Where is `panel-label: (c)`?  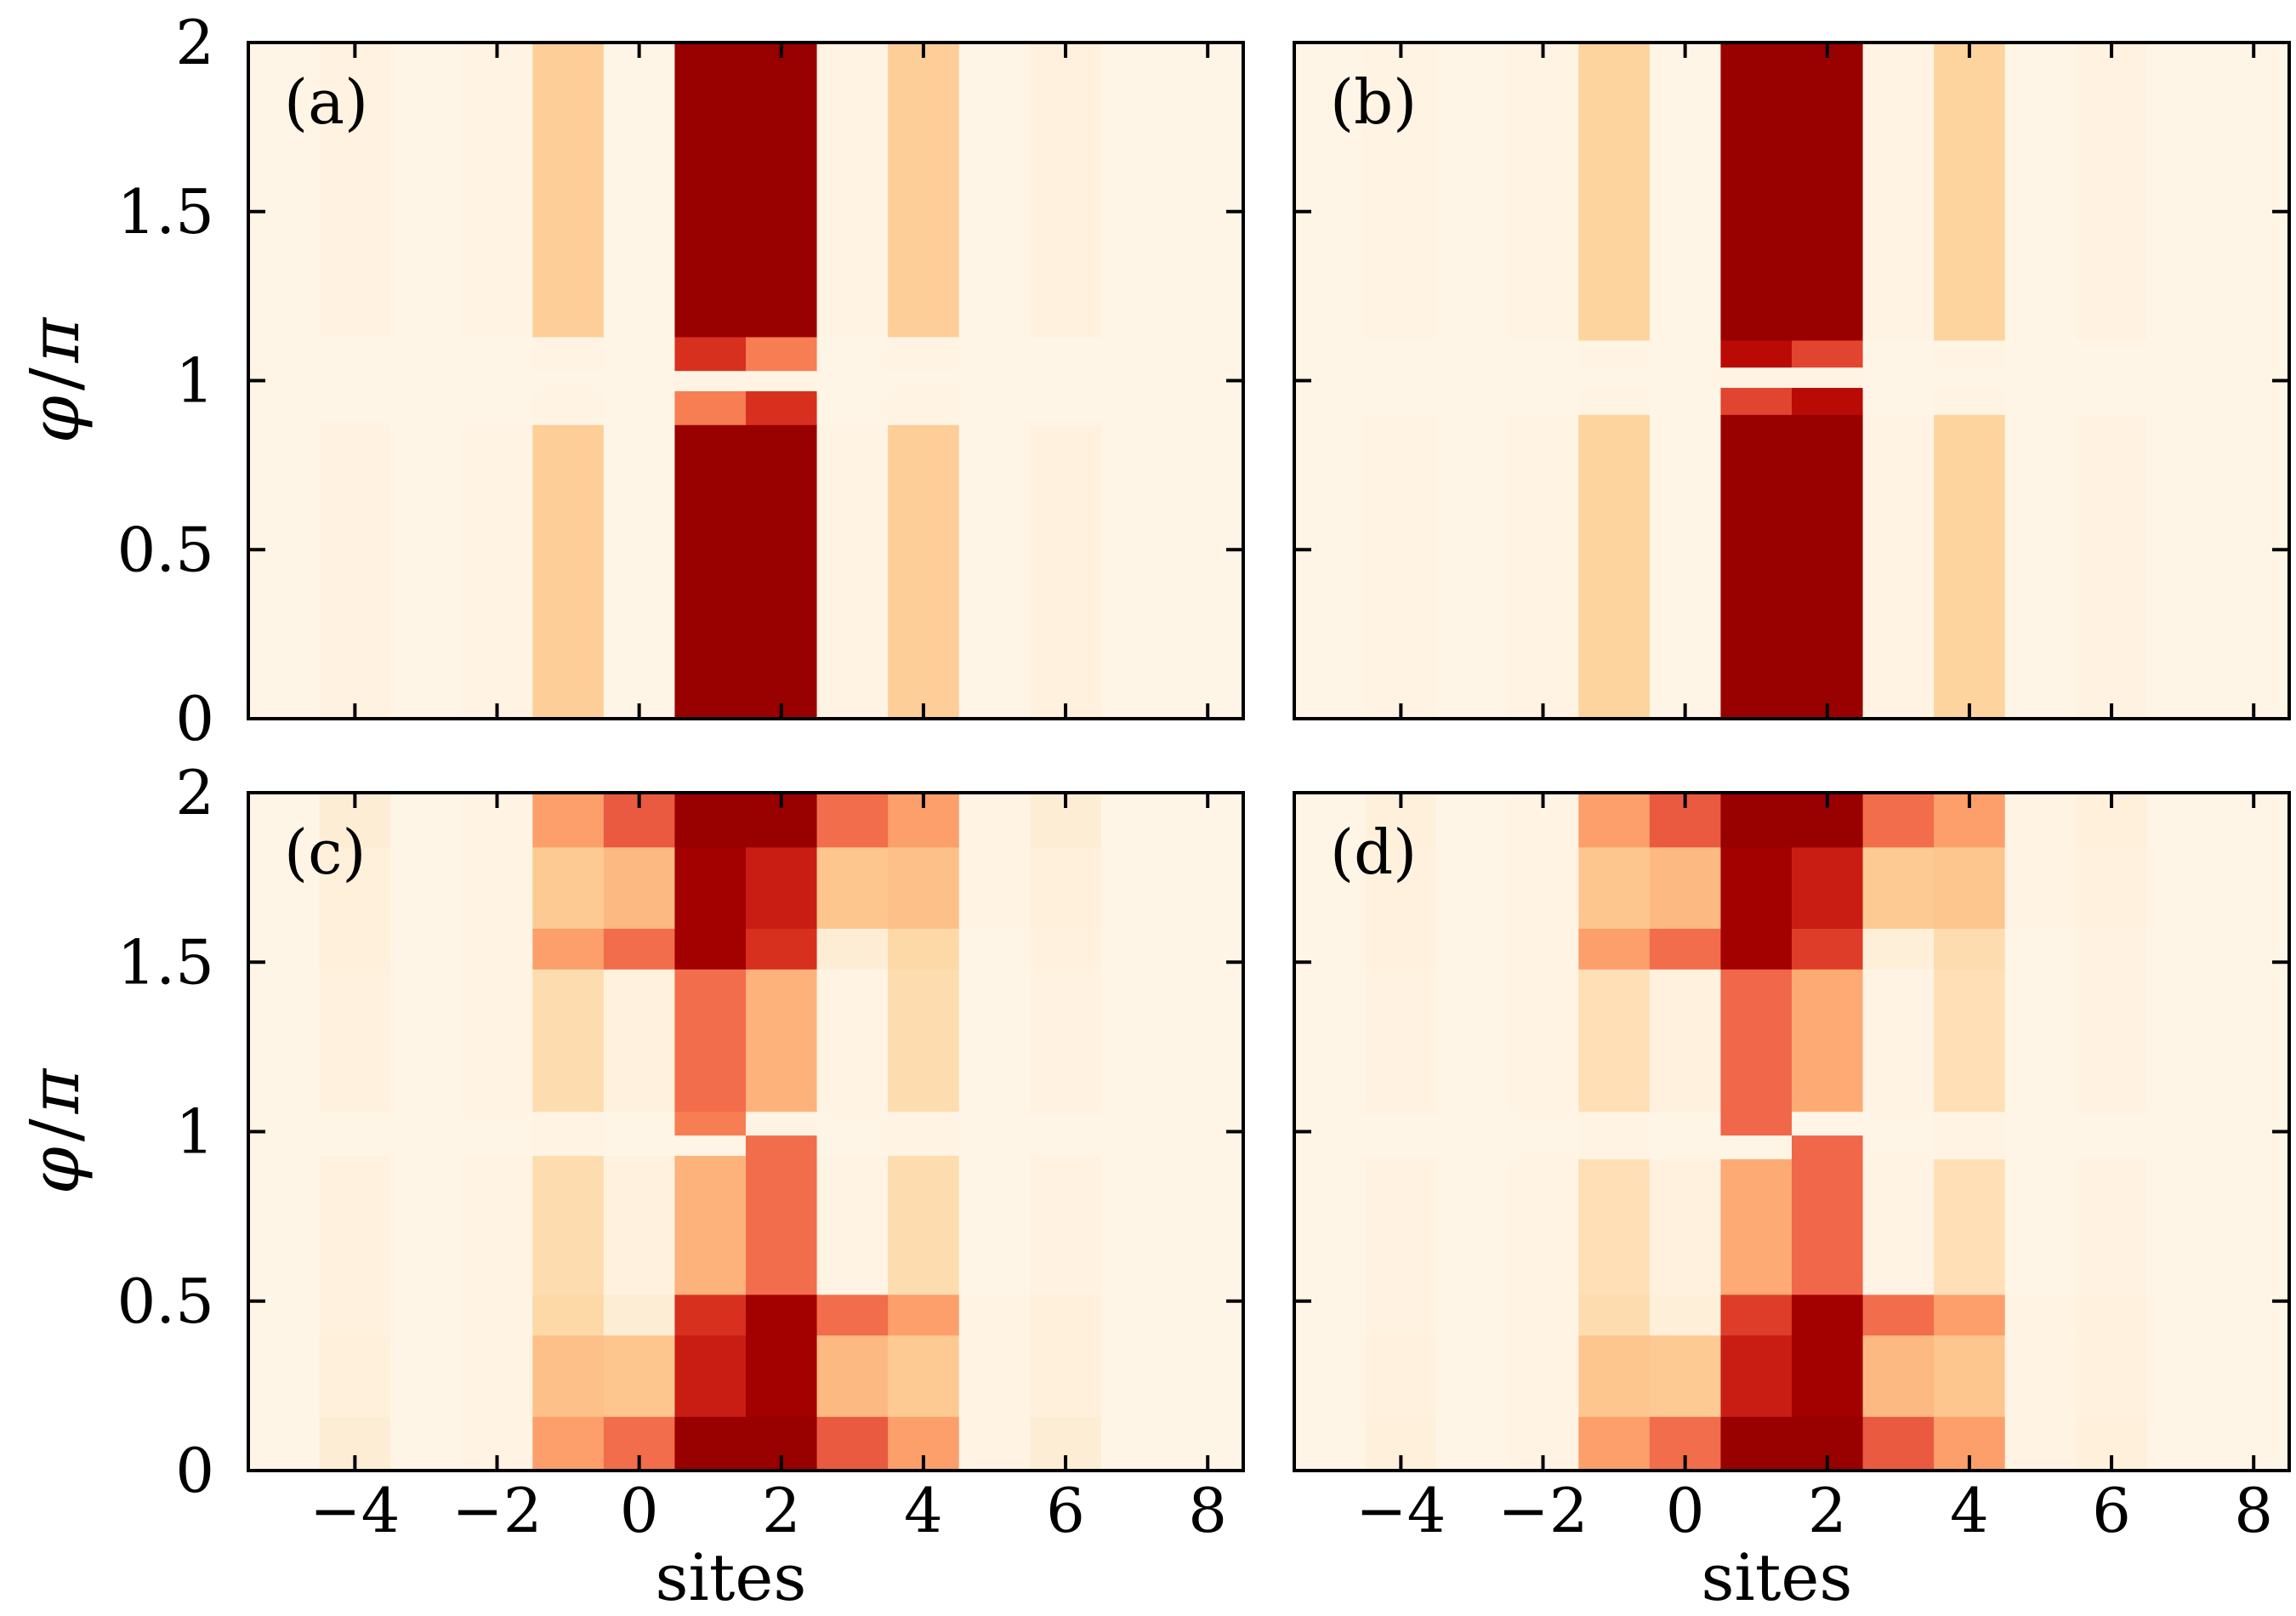
panel-label: (c) is located at coordinates (325, 852).